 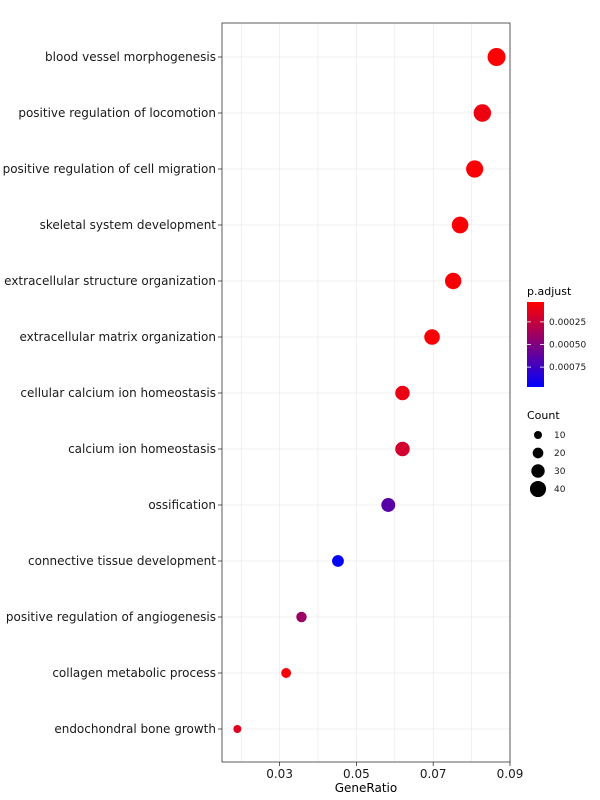 What do you see at coordinates (433, 774) in the screenshot?
I see `x-tick-label: 0.07` at bounding box center [433, 774].